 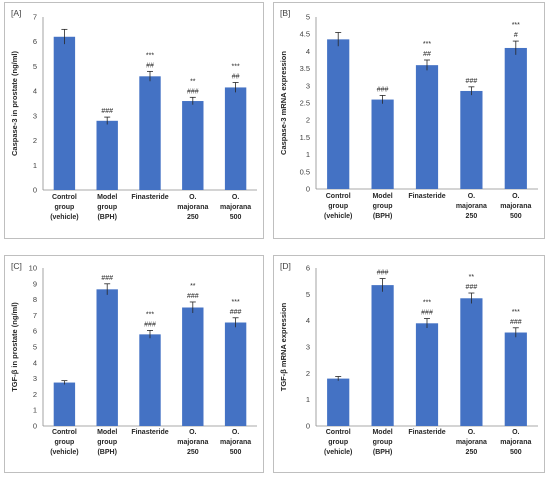 I want to click on panel-label: [A], so click(x=16, y=13).